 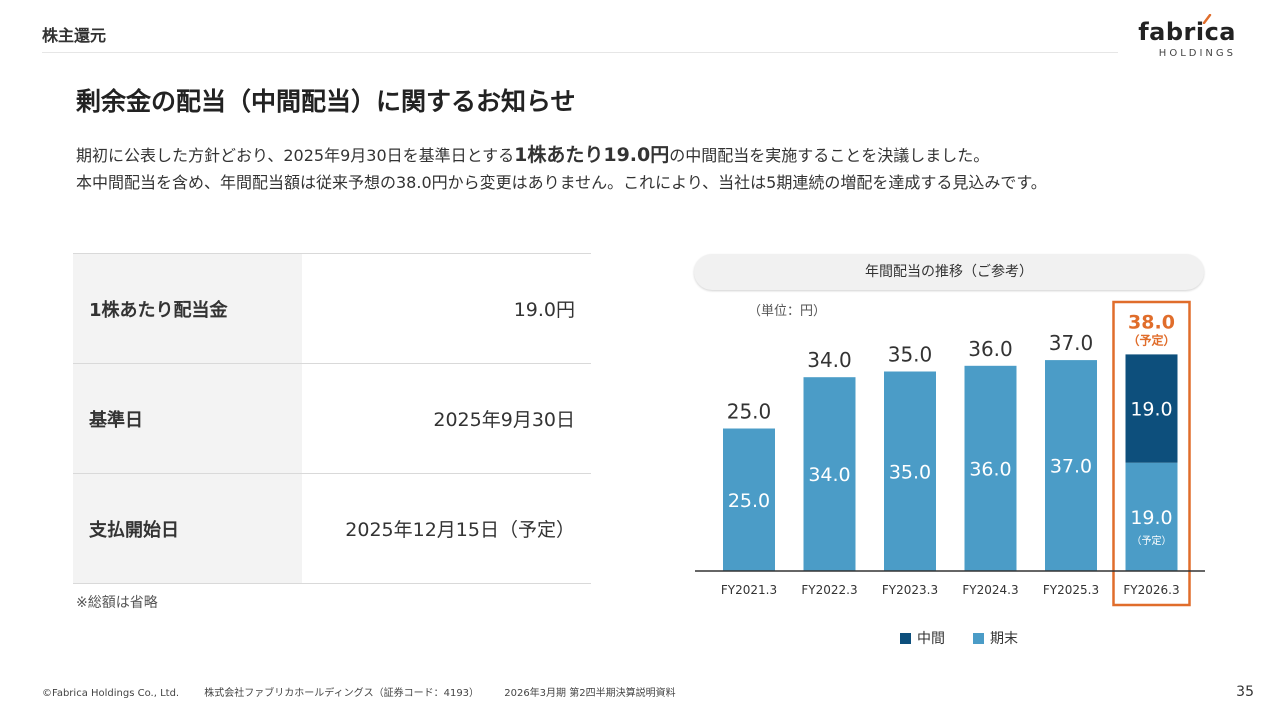 I want to click on x-tick-label: FY2026.3, so click(x=1151, y=590).